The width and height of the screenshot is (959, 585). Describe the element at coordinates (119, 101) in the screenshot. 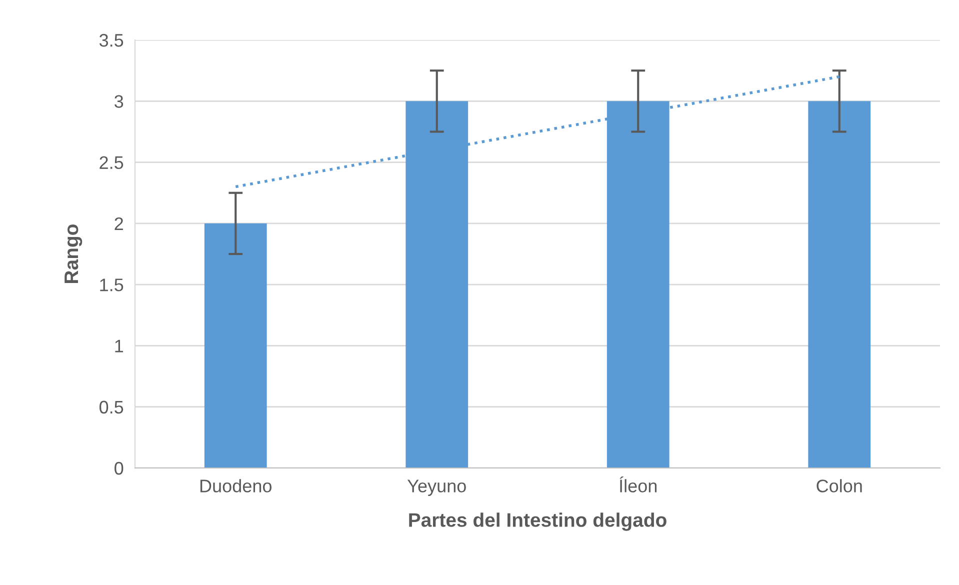

I see `y-tick-label: 3` at that location.